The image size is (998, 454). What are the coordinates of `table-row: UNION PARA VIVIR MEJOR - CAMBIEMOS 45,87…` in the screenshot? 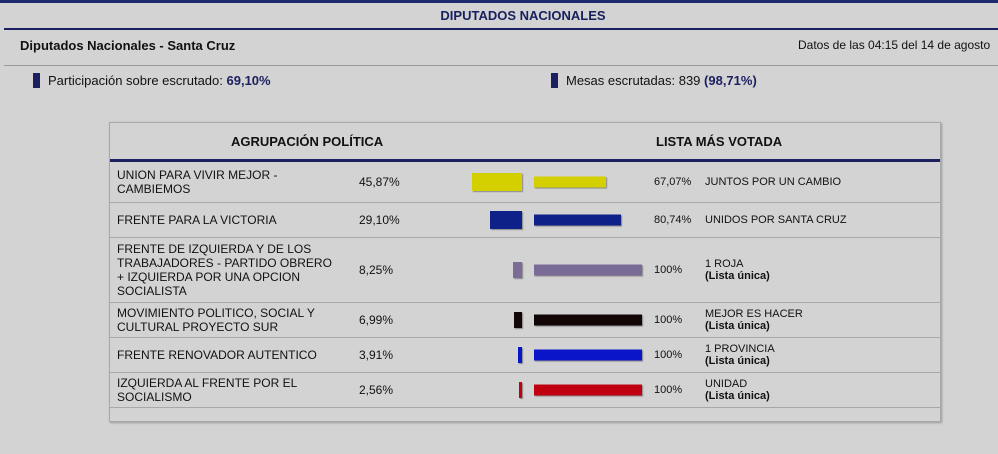 It's located at (525, 182).